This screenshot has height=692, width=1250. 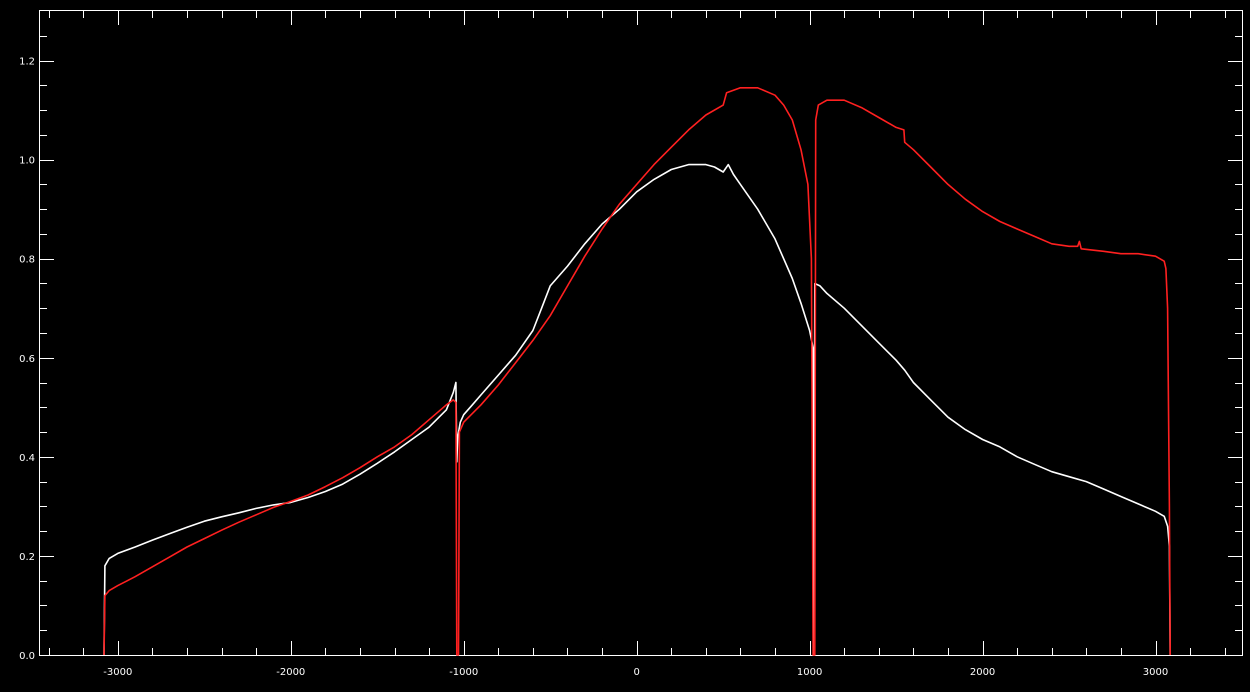 What do you see at coordinates (636, 672) in the screenshot?
I see `x-tick-label: 0` at bounding box center [636, 672].